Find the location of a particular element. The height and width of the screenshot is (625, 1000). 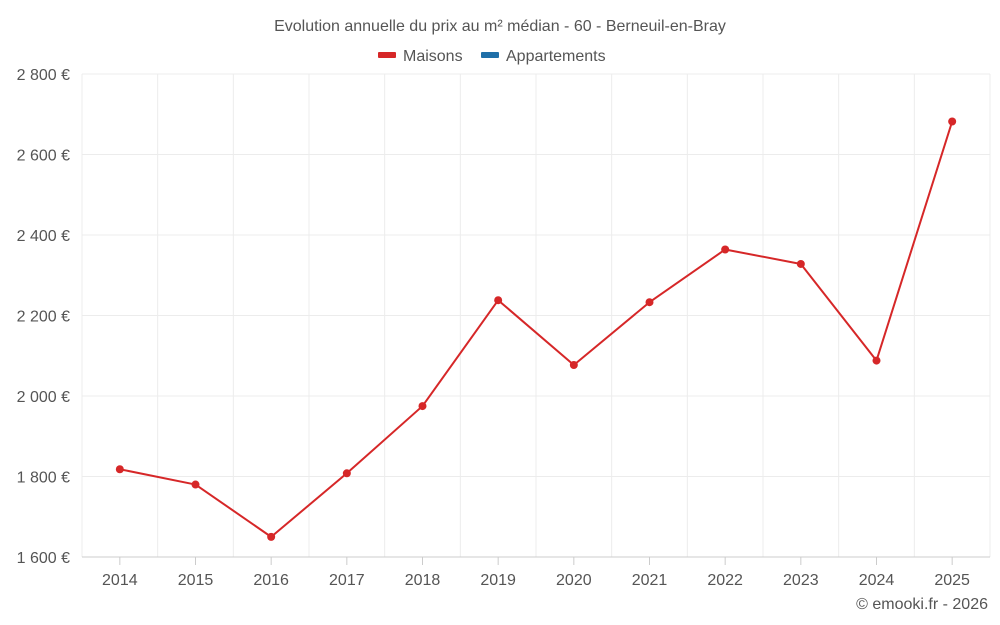

y-tick-label: 2 600 € is located at coordinates (43, 156).